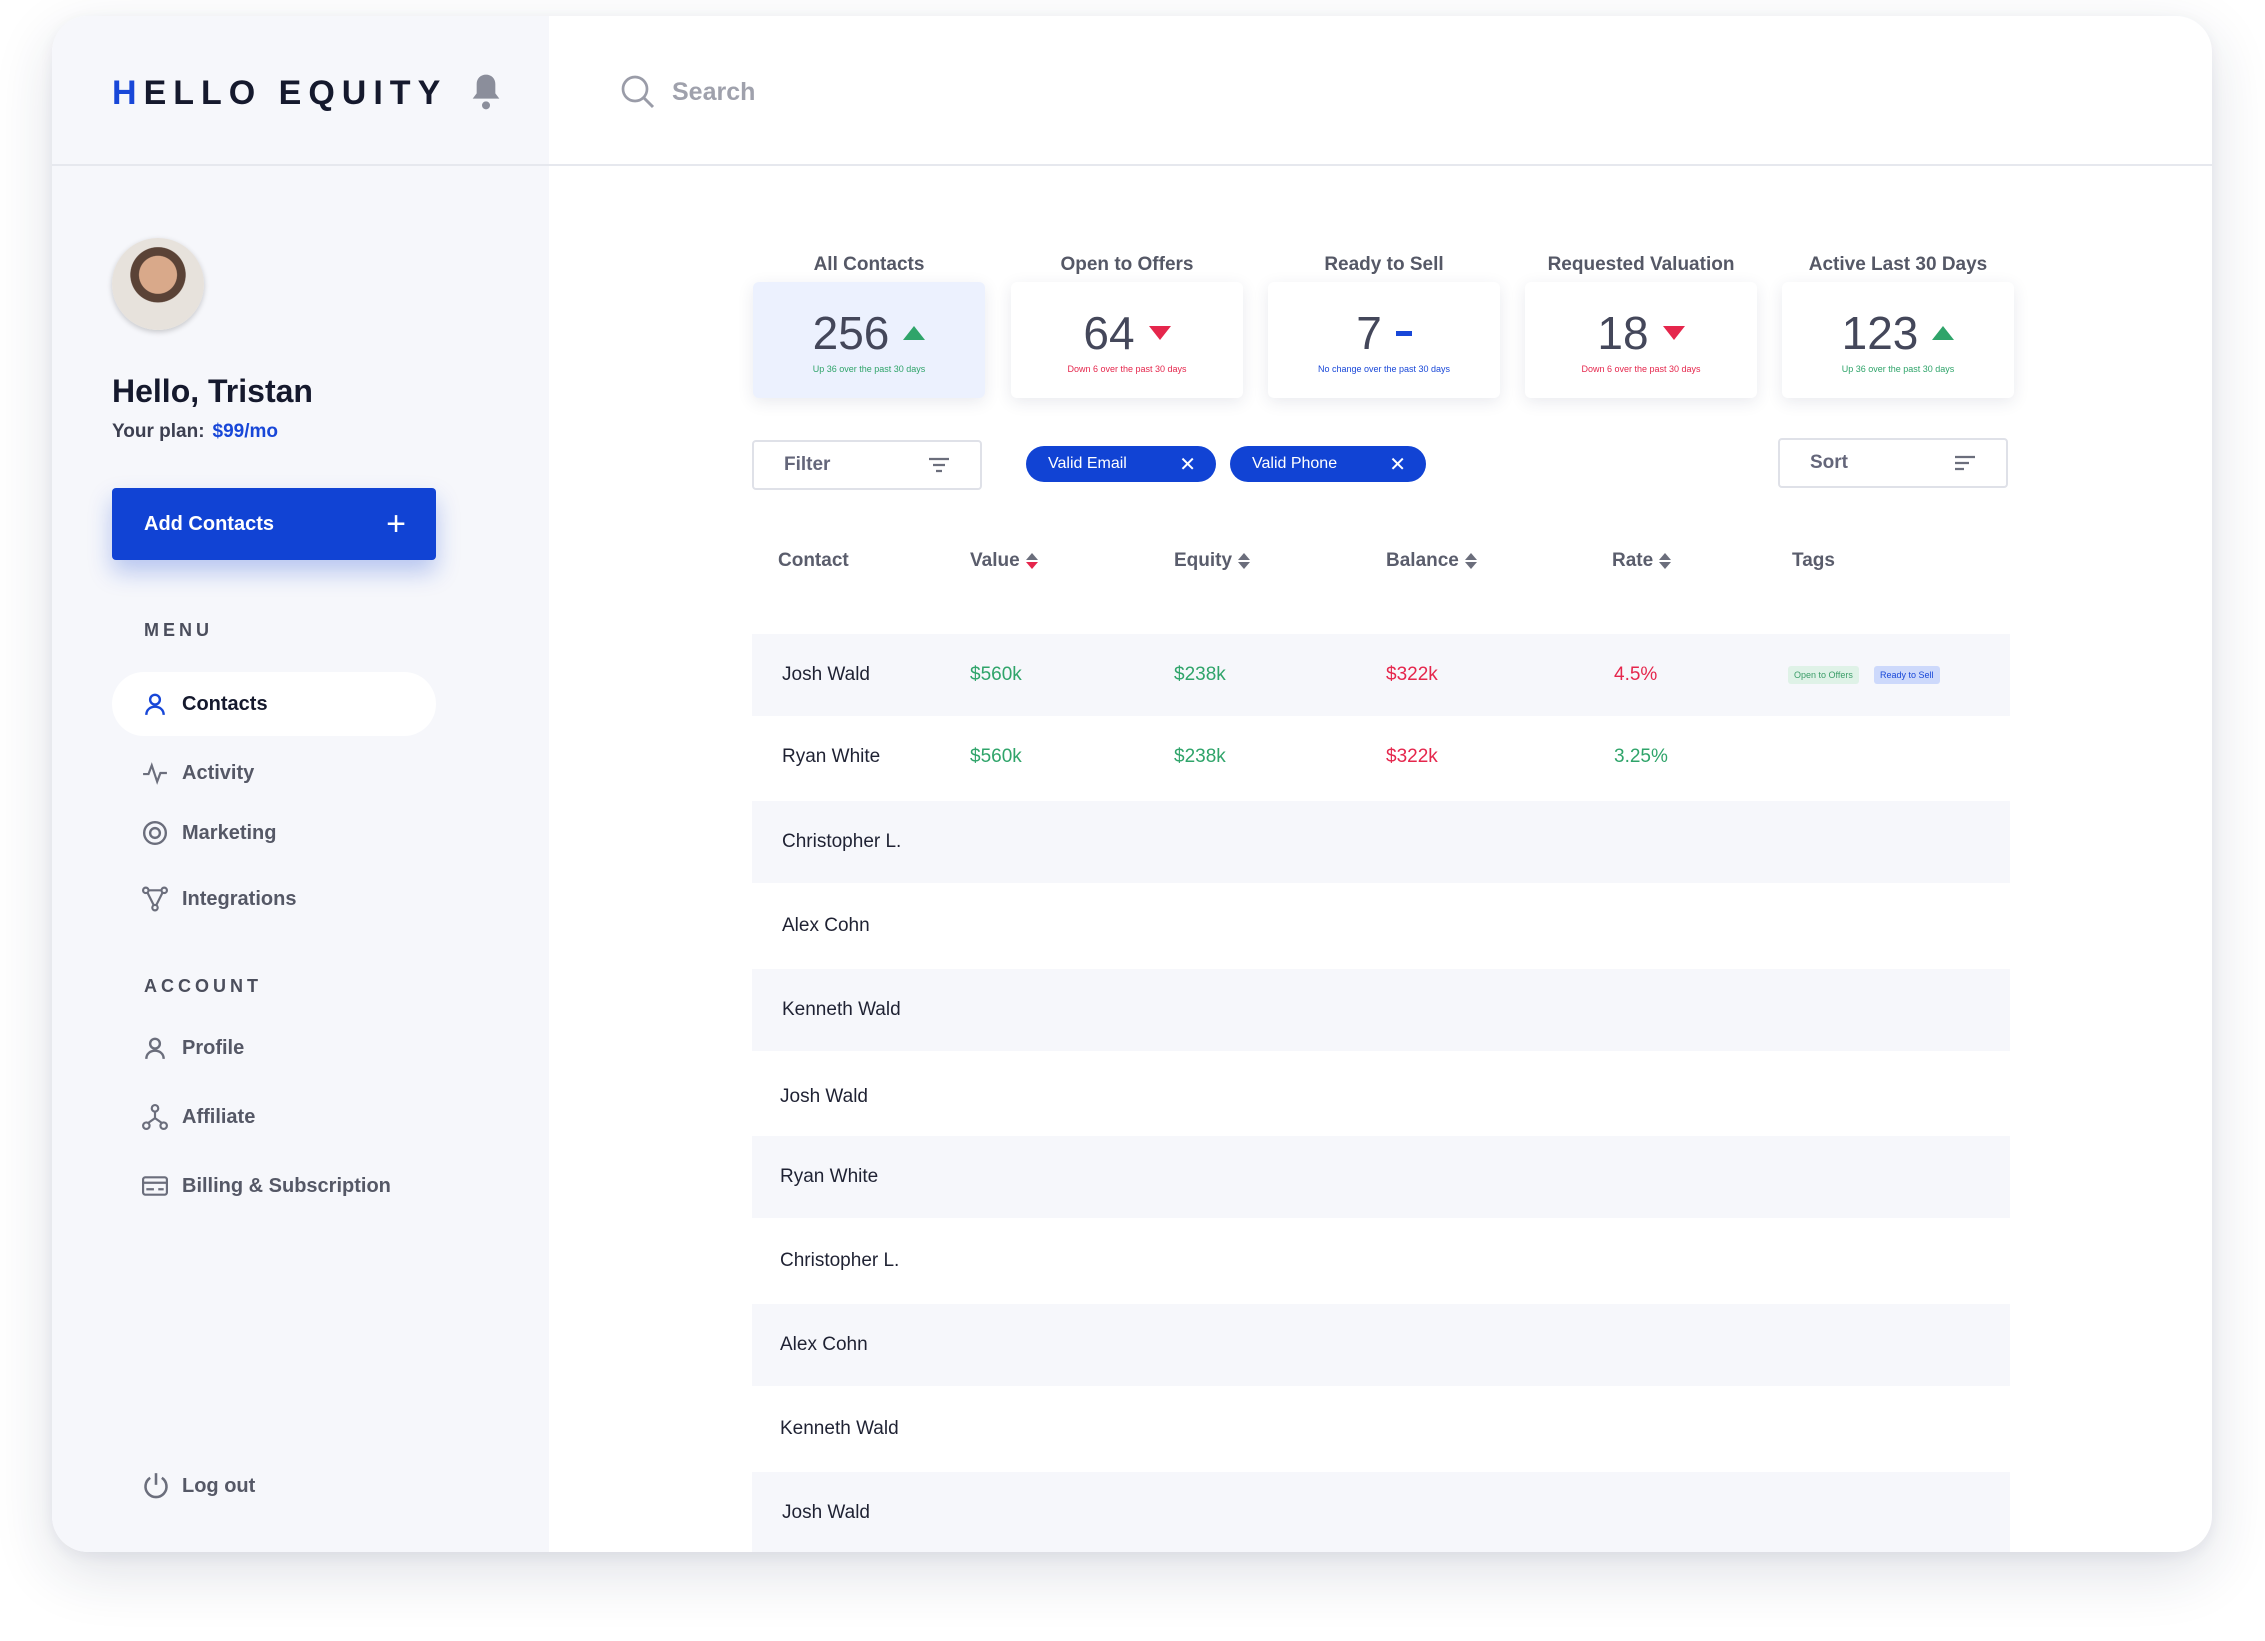 Image resolution: width=2265 pixels, height=1641 pixels. I want to click on cell-balance: $322k, so click(1412, 756).